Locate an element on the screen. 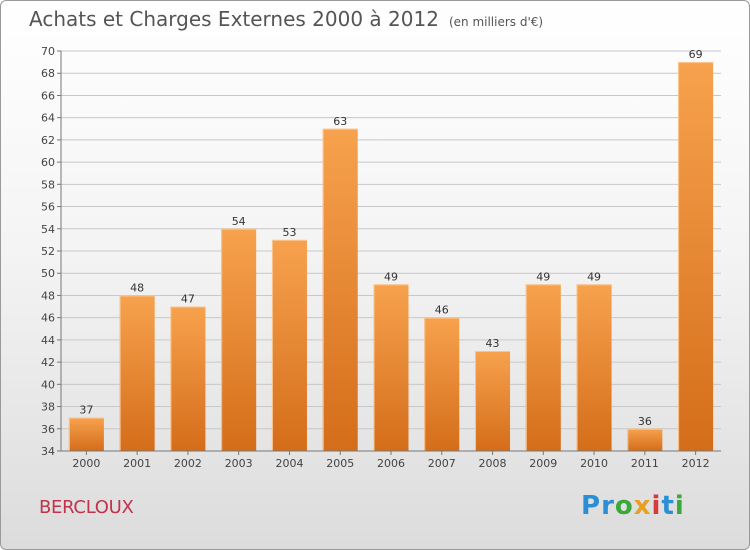 The height and width of the screenshot is (550, 750). bar-value-label: 53 is located at coordinates (289, 232).